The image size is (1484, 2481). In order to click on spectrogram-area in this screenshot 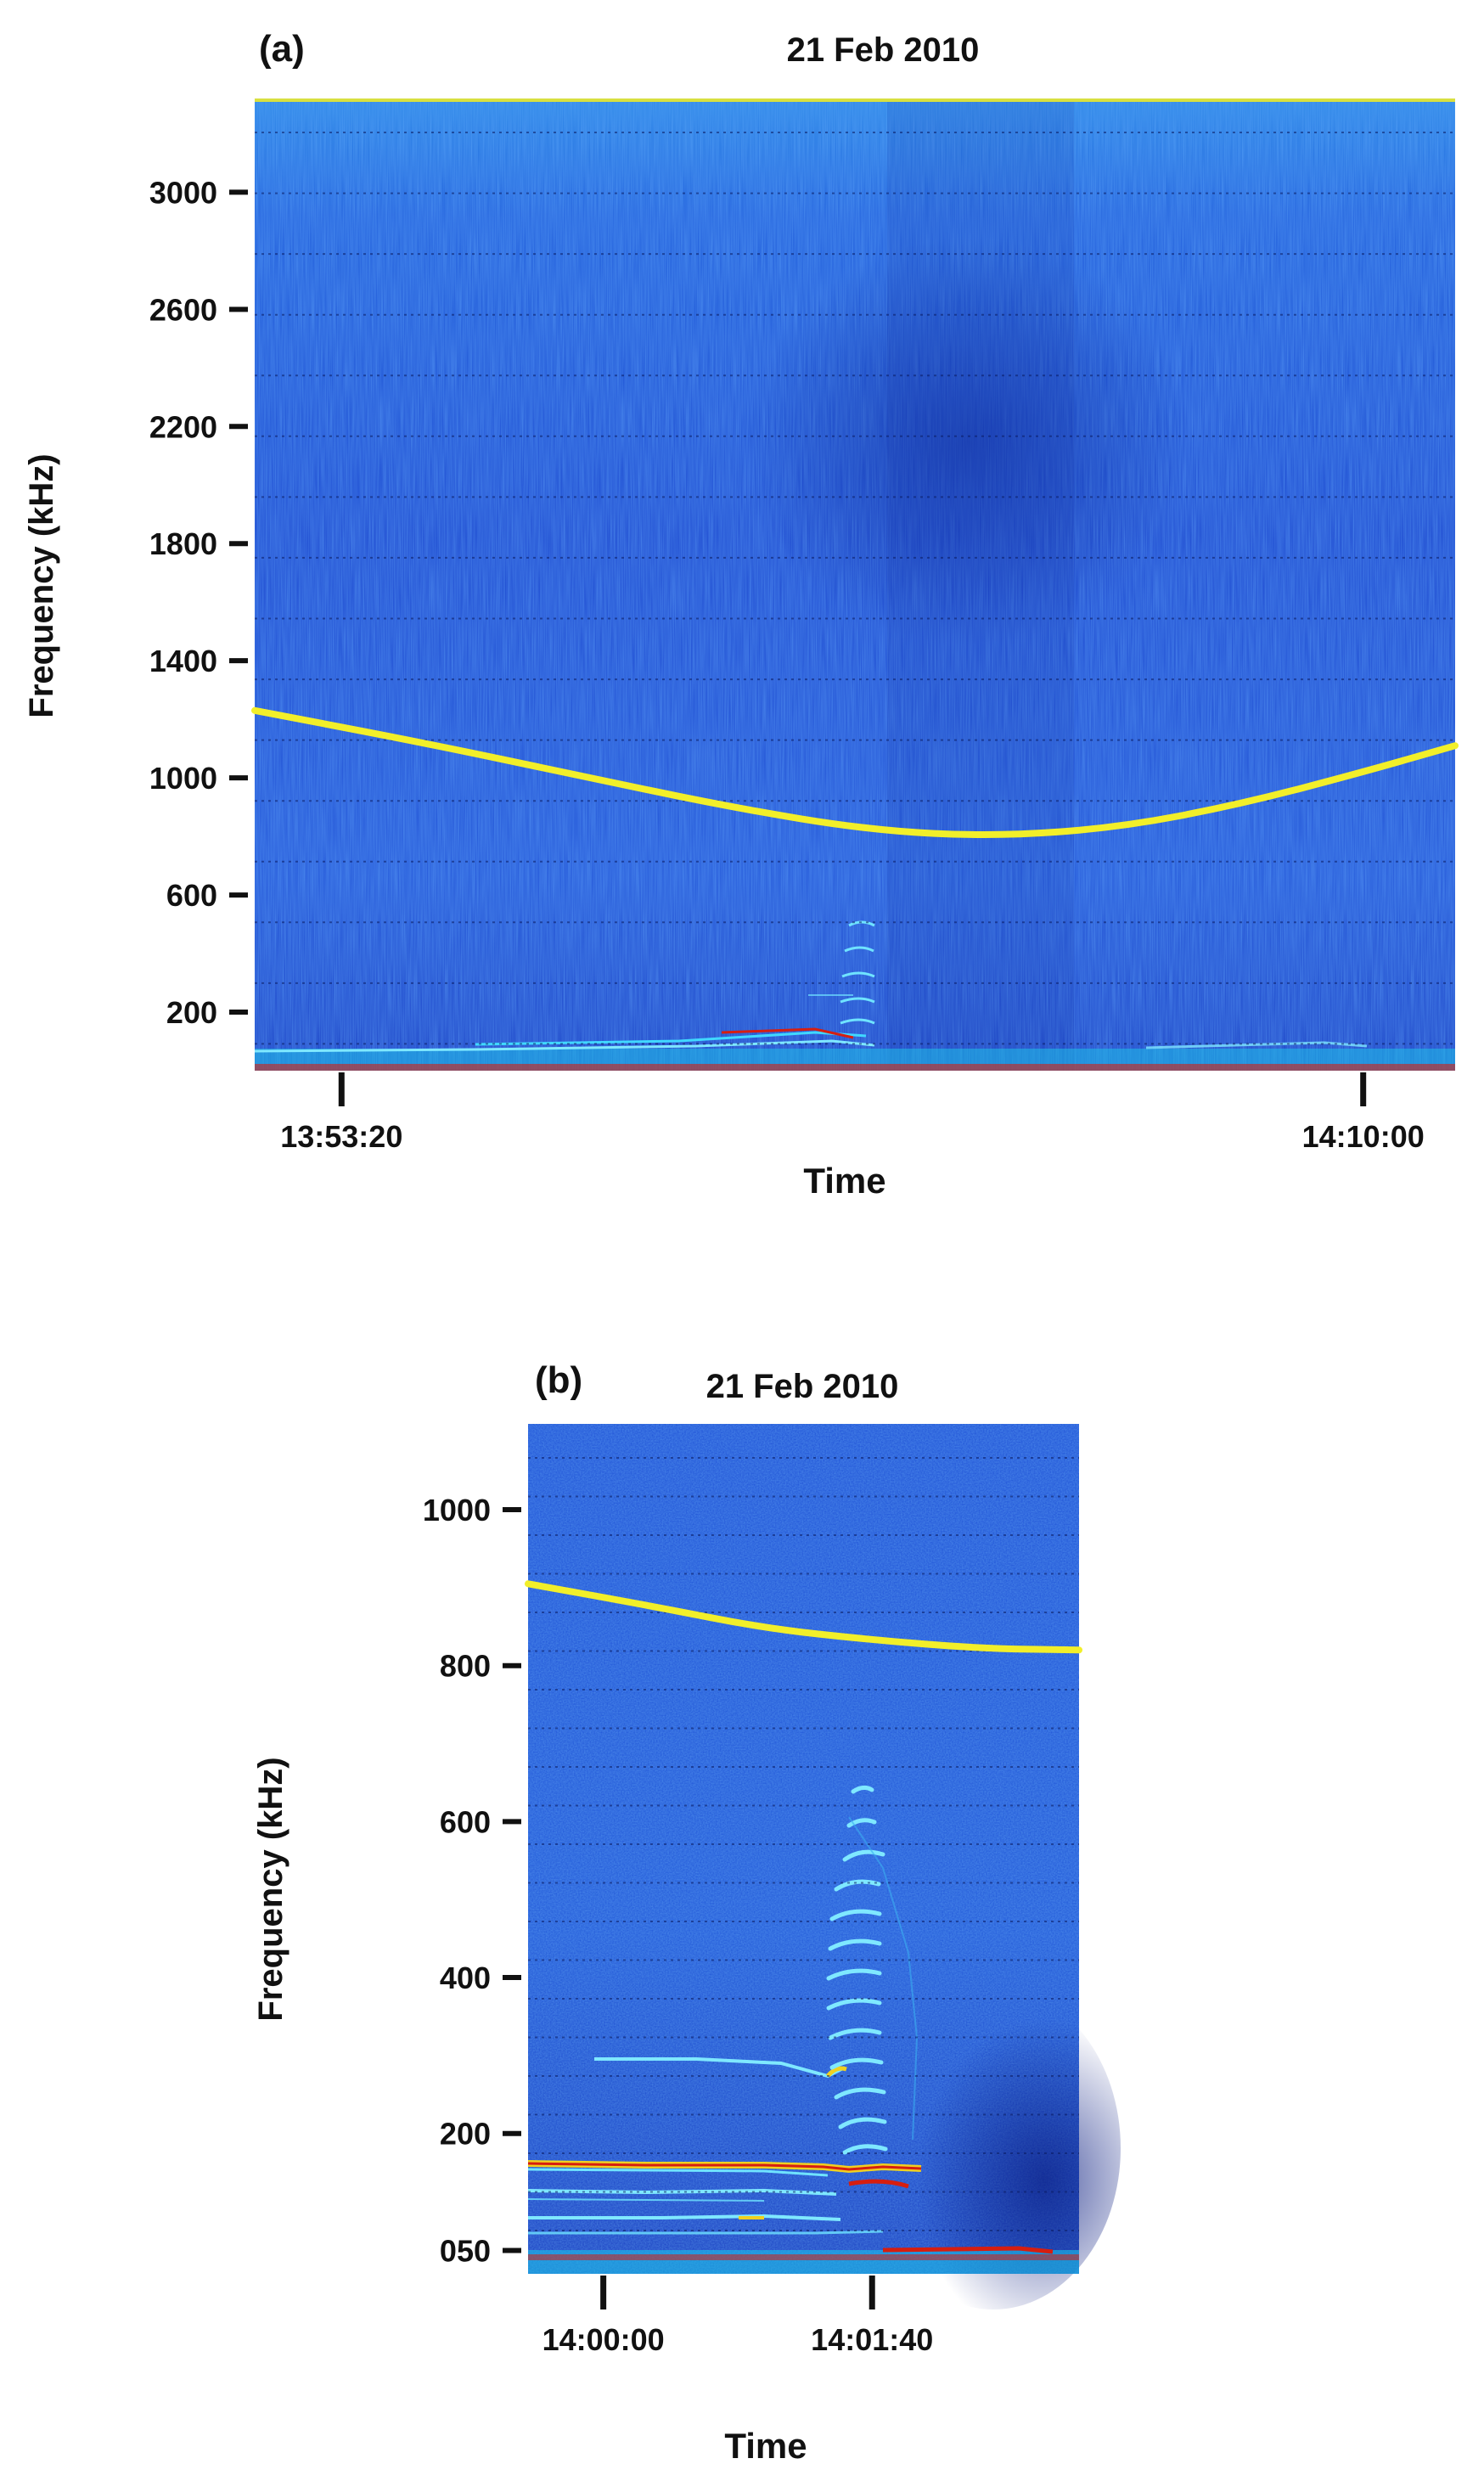, I will do `click(824, 1866)`.